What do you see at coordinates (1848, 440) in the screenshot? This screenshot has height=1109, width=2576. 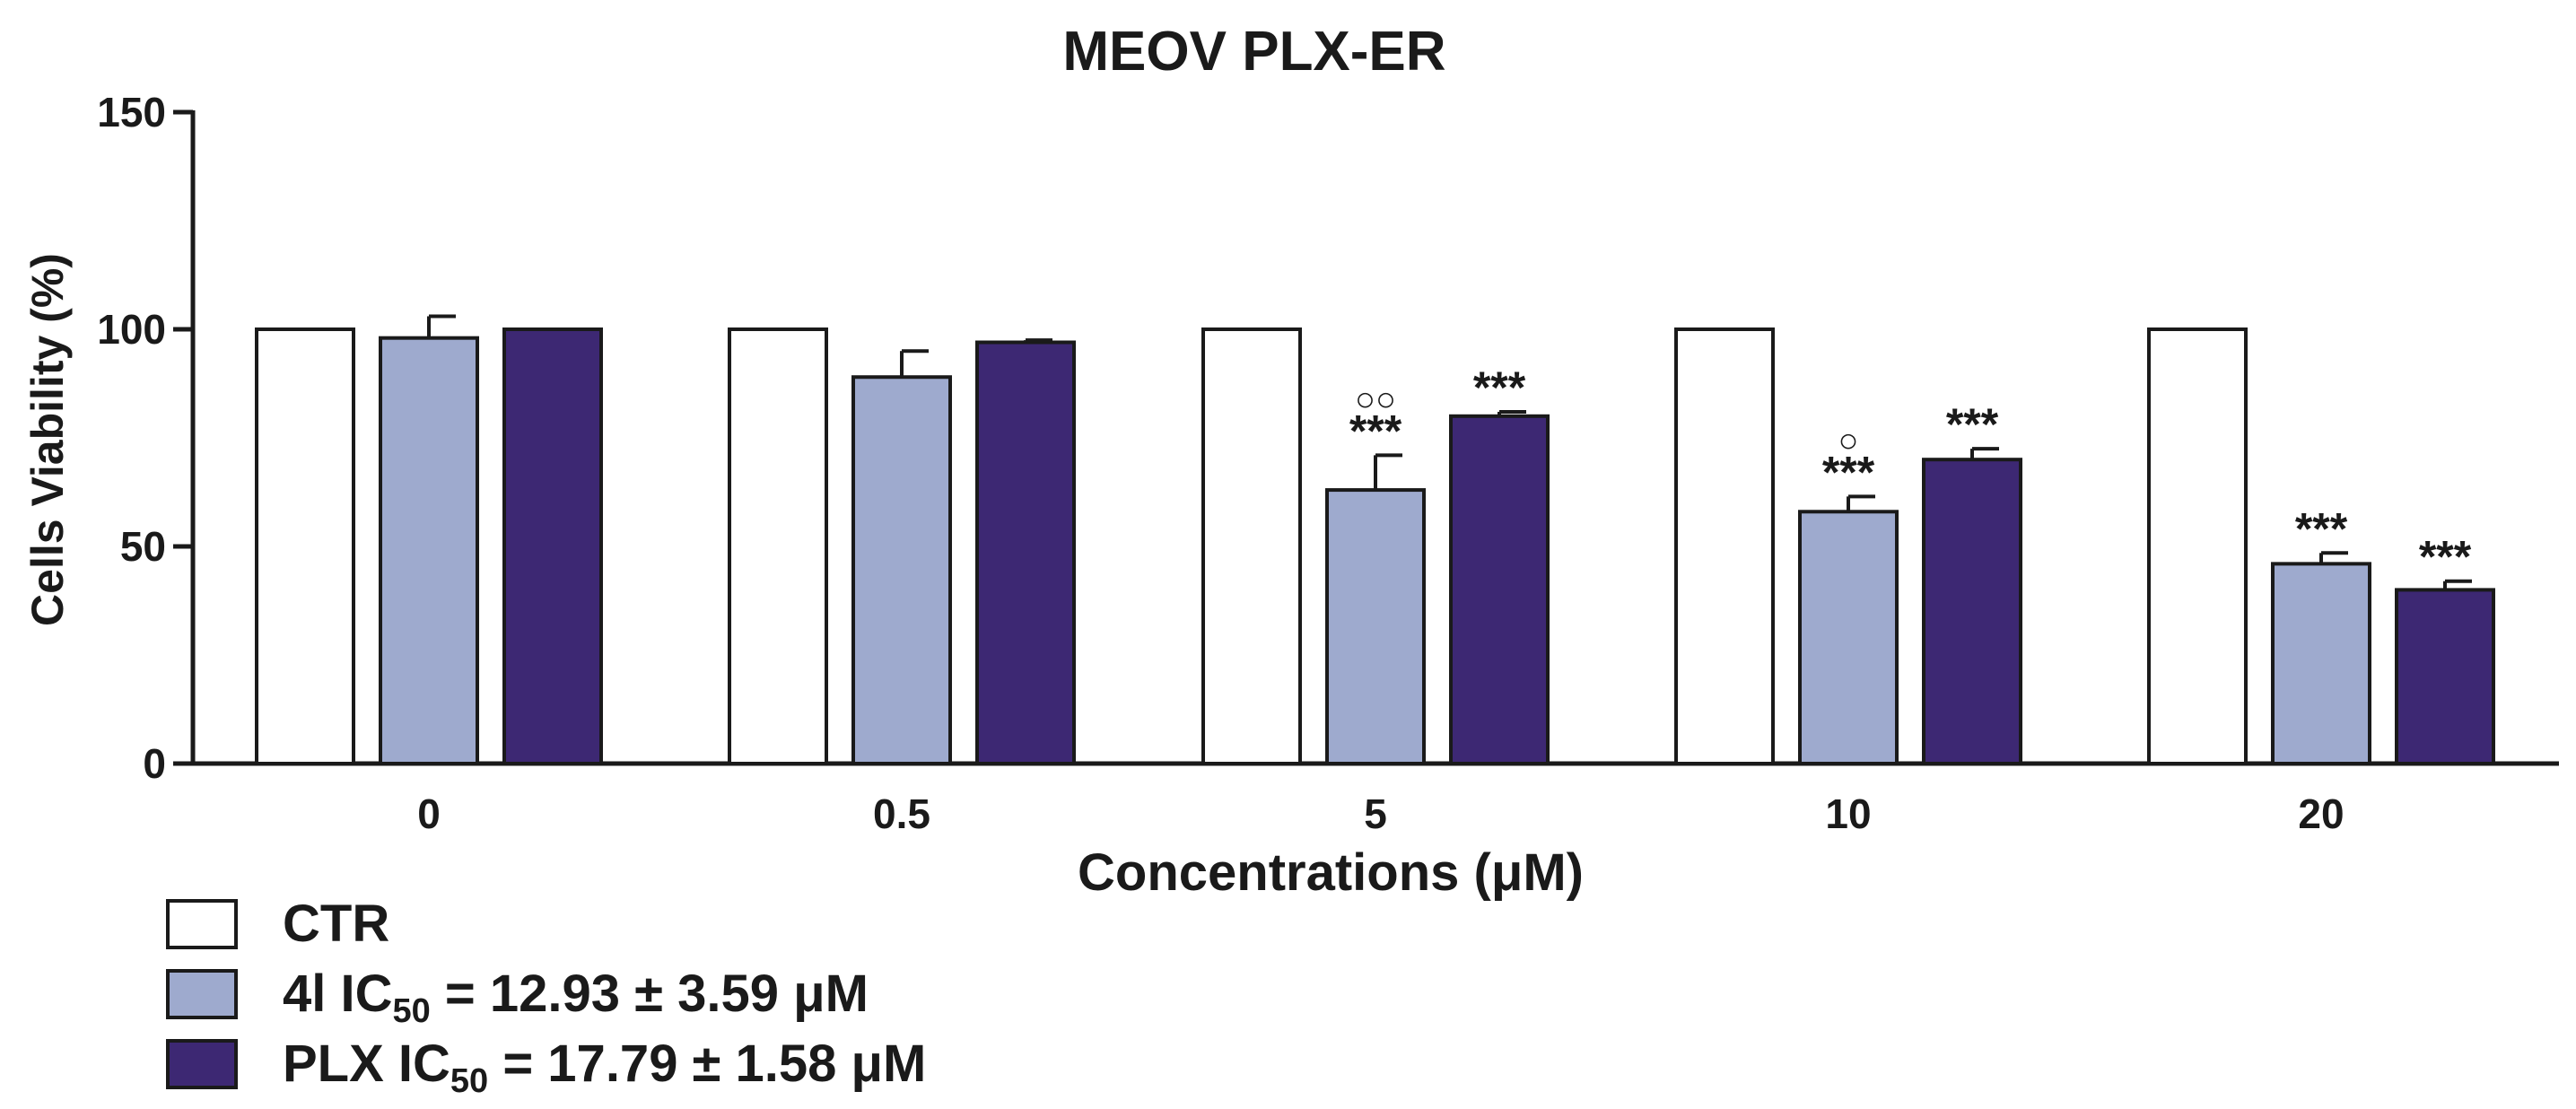 I see `significance-marker: ○` at bounding box center [1848, 440].